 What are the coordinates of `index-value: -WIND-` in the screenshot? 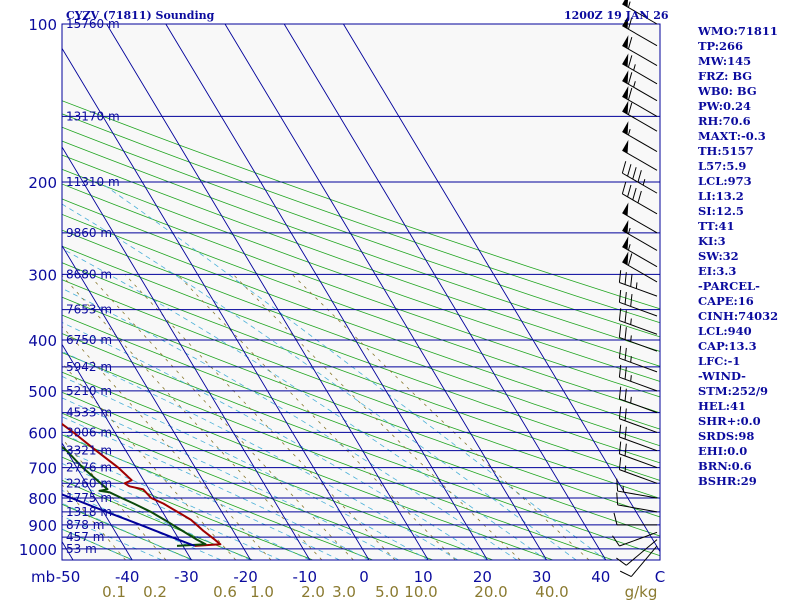 It's located at (722, 376).